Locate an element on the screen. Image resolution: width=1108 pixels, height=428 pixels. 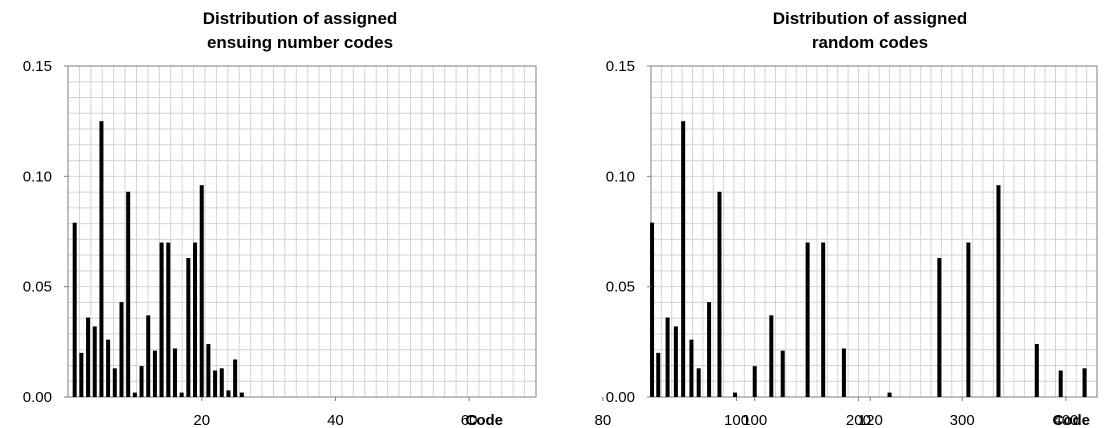
chart-2-x-tick-label: 200 is located at coordinates (858, 420).